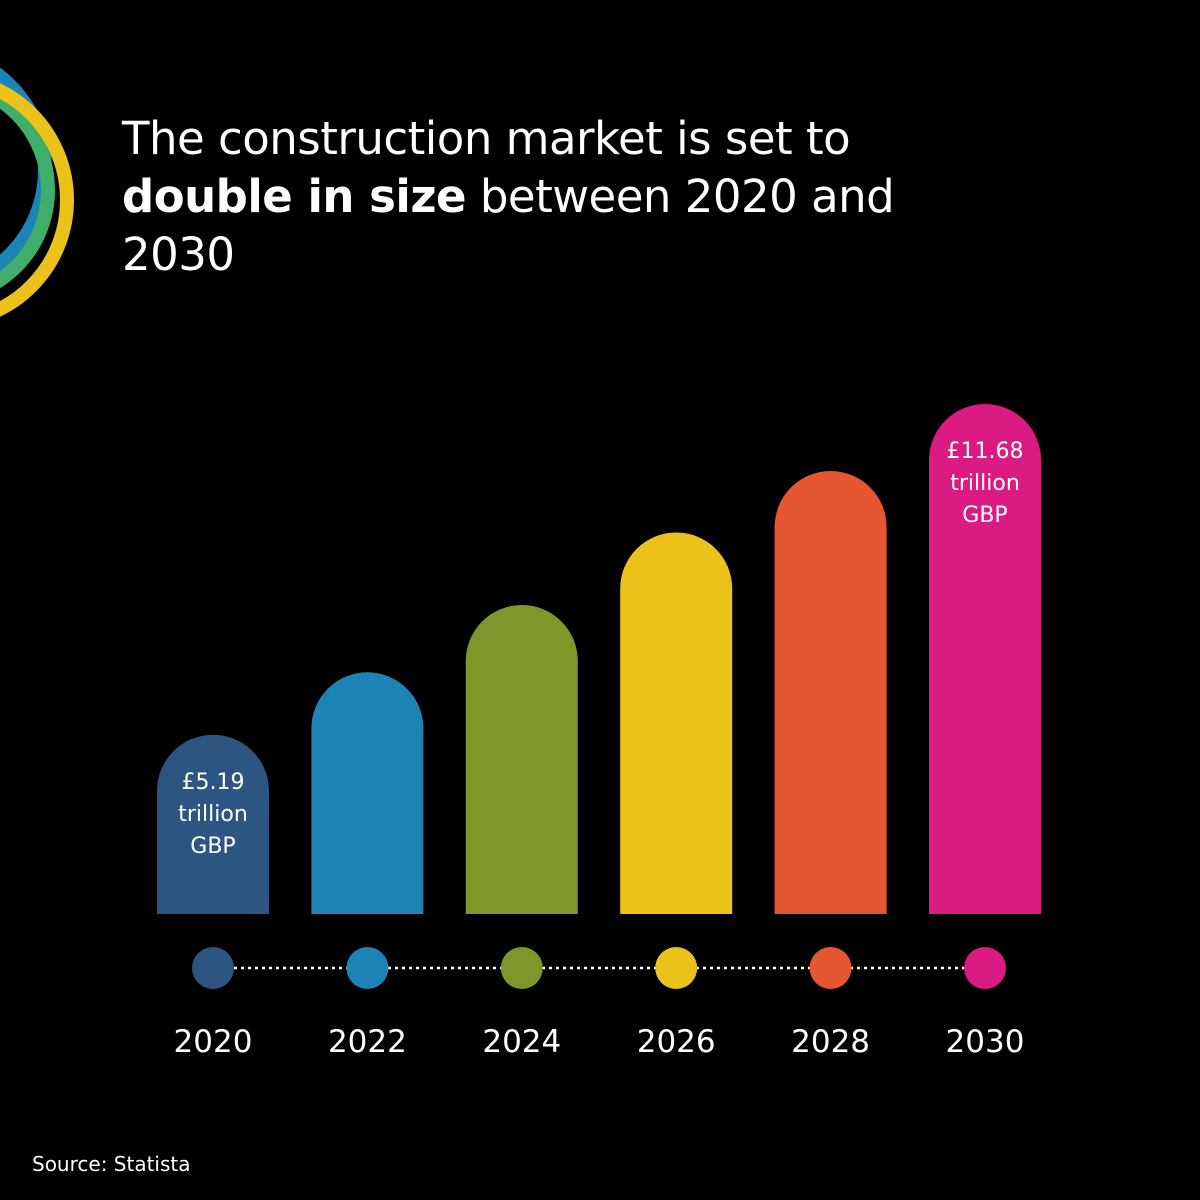 The height and width of the screenshot is (1200, 1200). I want to click on year-label-2026: 2026, so click(676, 1042).